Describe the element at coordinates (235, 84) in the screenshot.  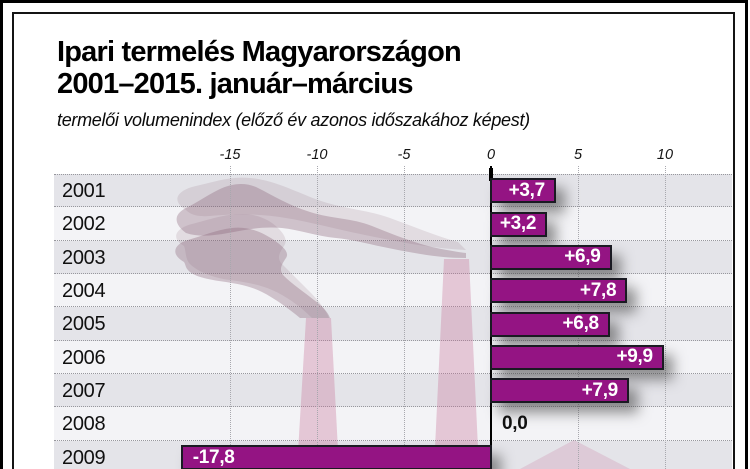
I see `chart-title-line2: 2001–2015. január–március` at that location.